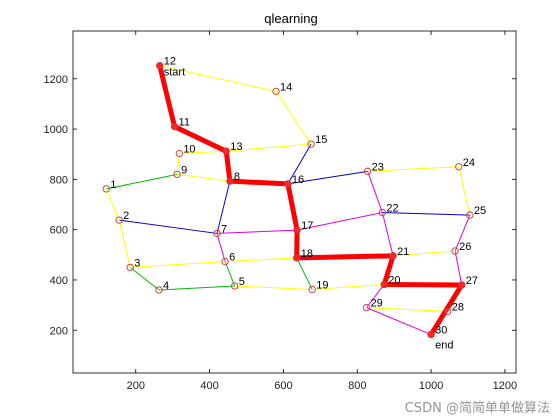 This screenshot has height=420, width=560. Describe the element at coordinates (184, 170) in the screenshot. I see `node-label-9: 9` at that location.